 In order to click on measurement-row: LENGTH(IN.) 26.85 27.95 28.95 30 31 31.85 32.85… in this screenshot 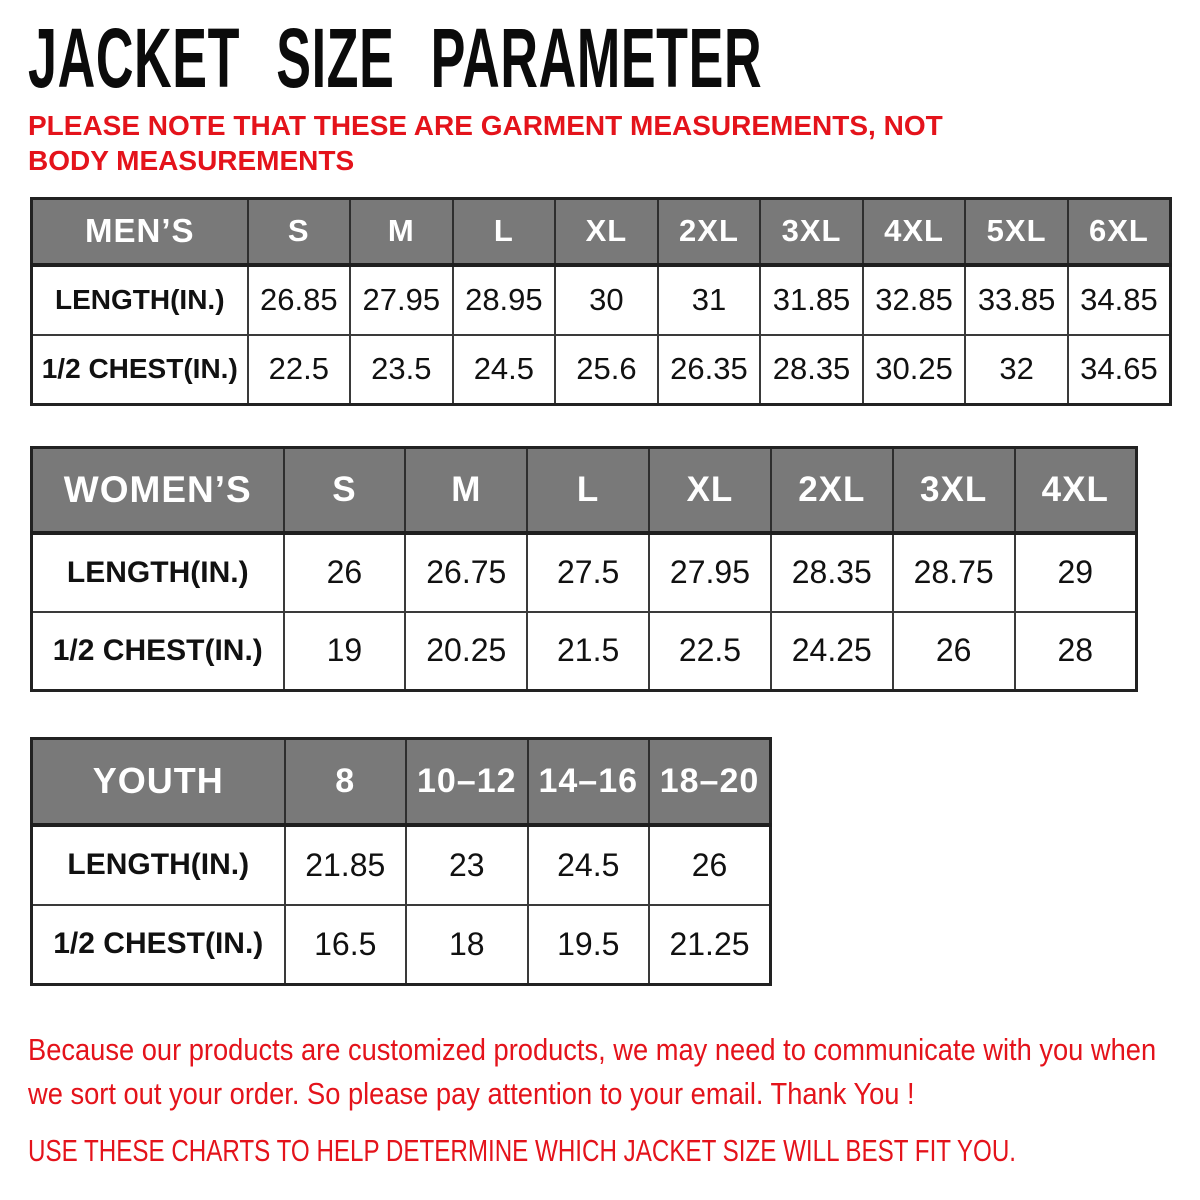, I will do `click(601, 299)`.